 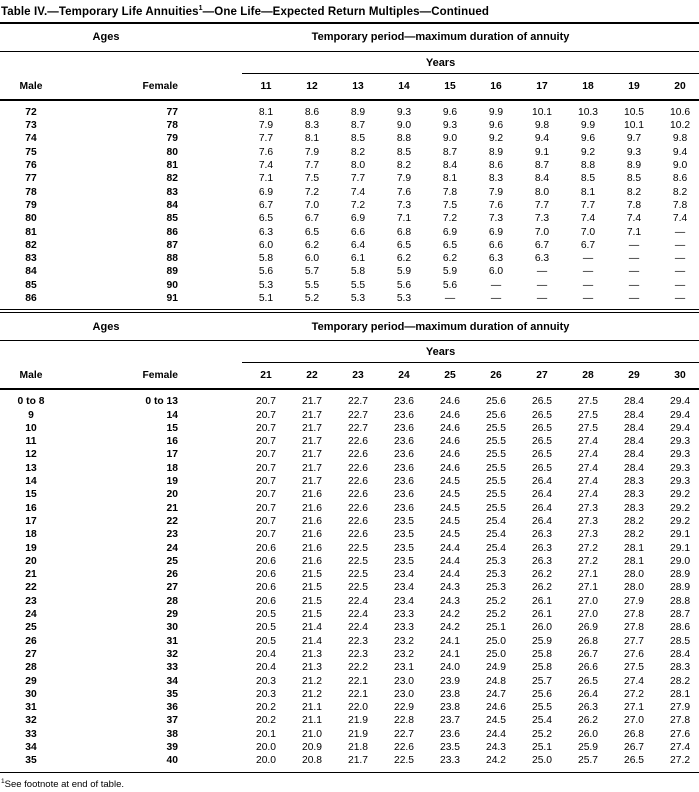 I want to click on multiple-cell: 26.9, so click(x=588, y=628).